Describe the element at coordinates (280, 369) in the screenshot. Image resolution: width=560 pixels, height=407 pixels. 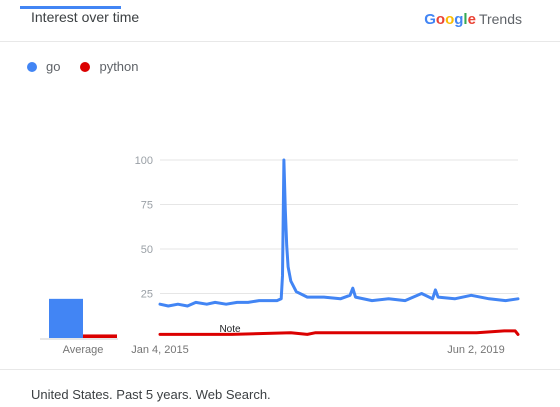
I see `footer-divider` at that location.